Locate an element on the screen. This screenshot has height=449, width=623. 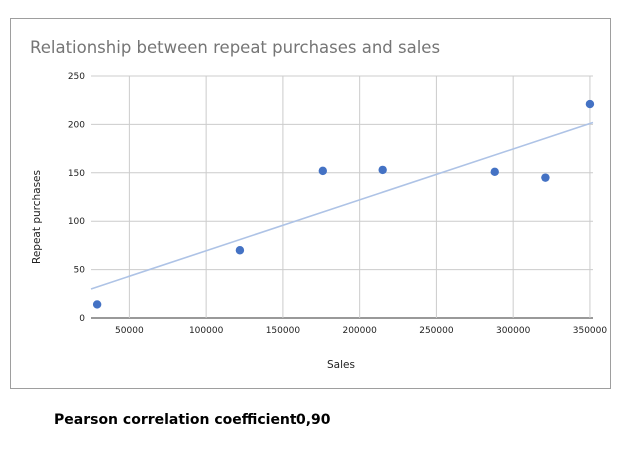
correlation-label: Pearson correlation coefficient is located at coordinates (175, 420).